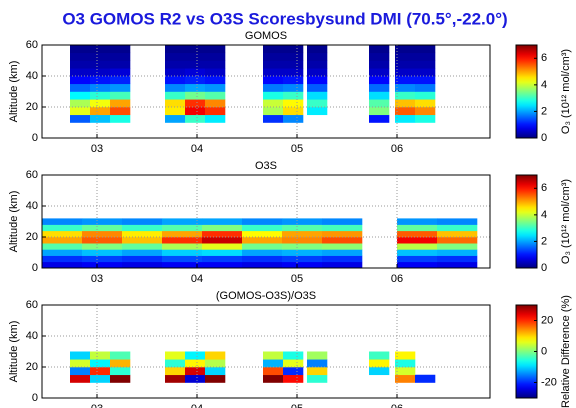 The image size is (576, 408). What do you see at coordinates (197, 279) in the screenshot?
I see `x-tick-label: 04` at bounding box center [197, 279].